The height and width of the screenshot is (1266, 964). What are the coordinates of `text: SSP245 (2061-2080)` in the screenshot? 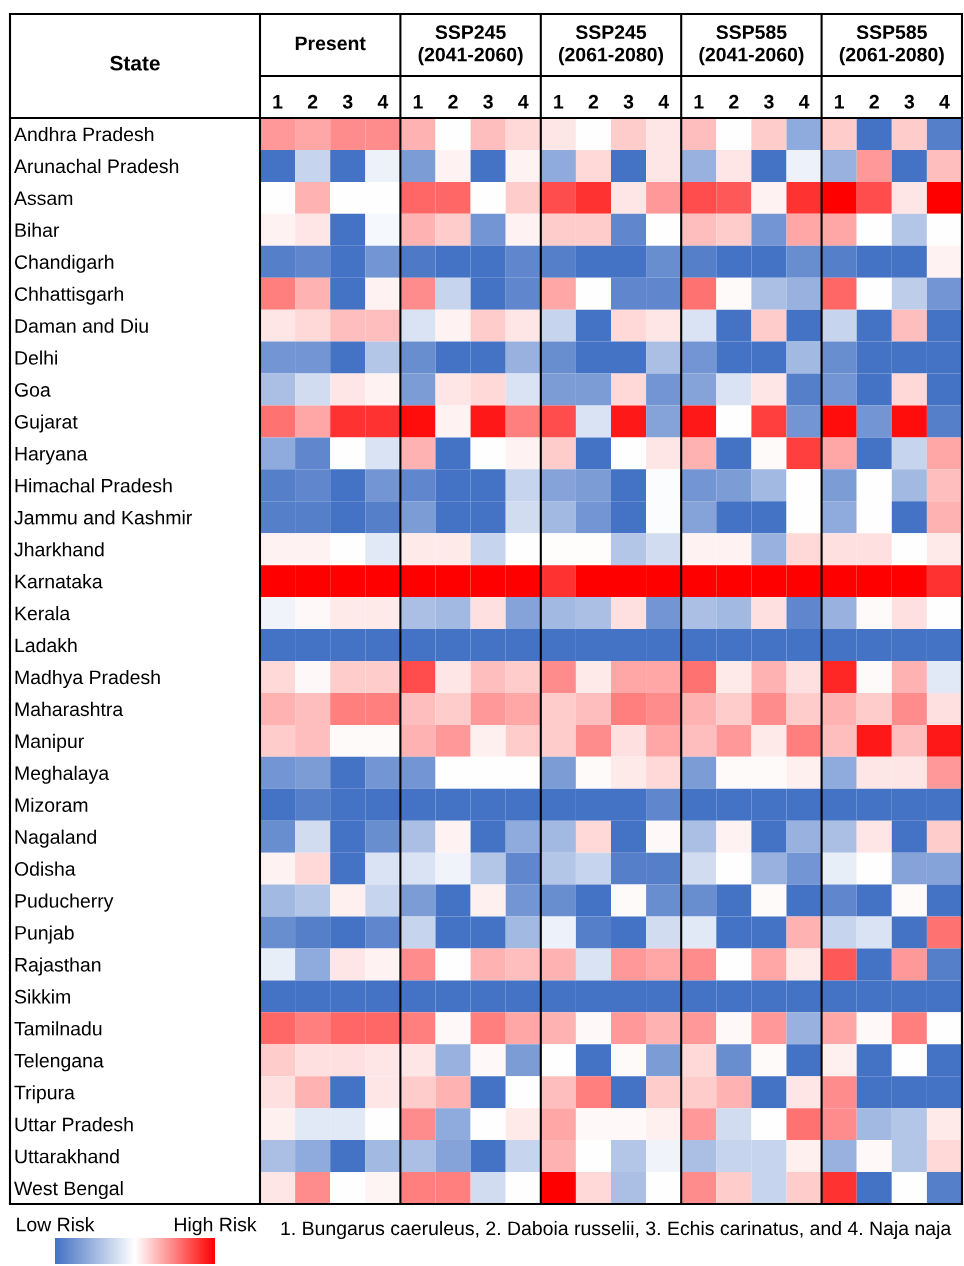 It's located at (611, 45).